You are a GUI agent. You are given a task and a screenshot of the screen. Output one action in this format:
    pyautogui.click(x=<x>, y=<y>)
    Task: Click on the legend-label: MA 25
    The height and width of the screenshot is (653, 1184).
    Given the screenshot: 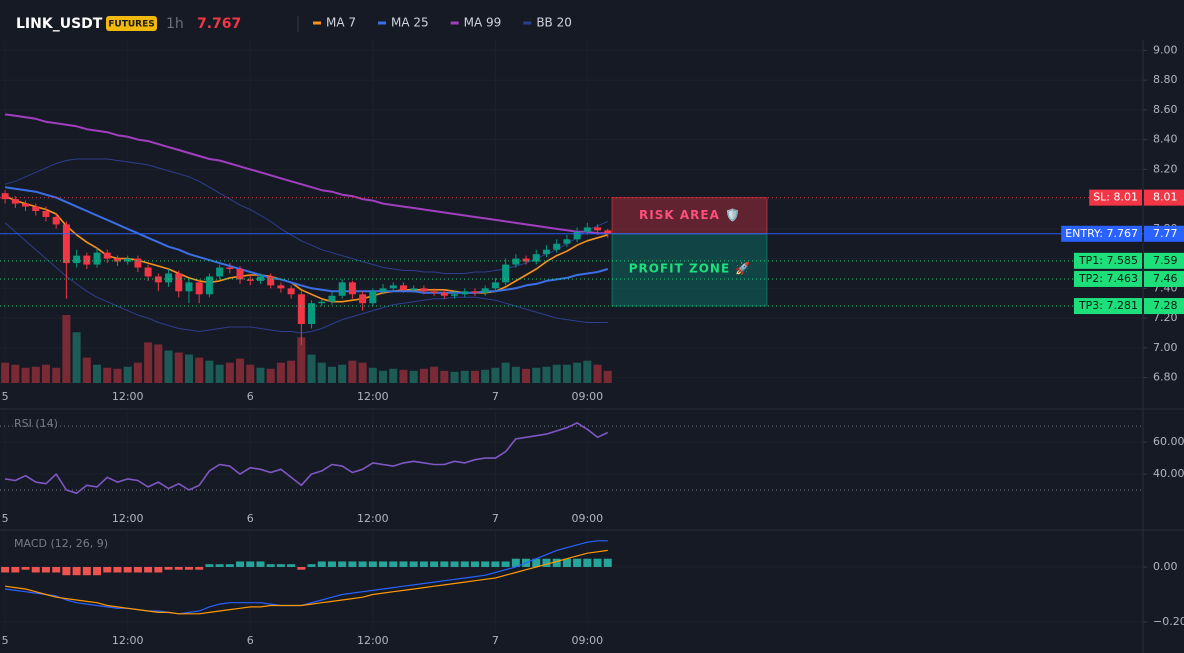 What is the action you would take?
    pyautogui.click(x=410, y=23)
    